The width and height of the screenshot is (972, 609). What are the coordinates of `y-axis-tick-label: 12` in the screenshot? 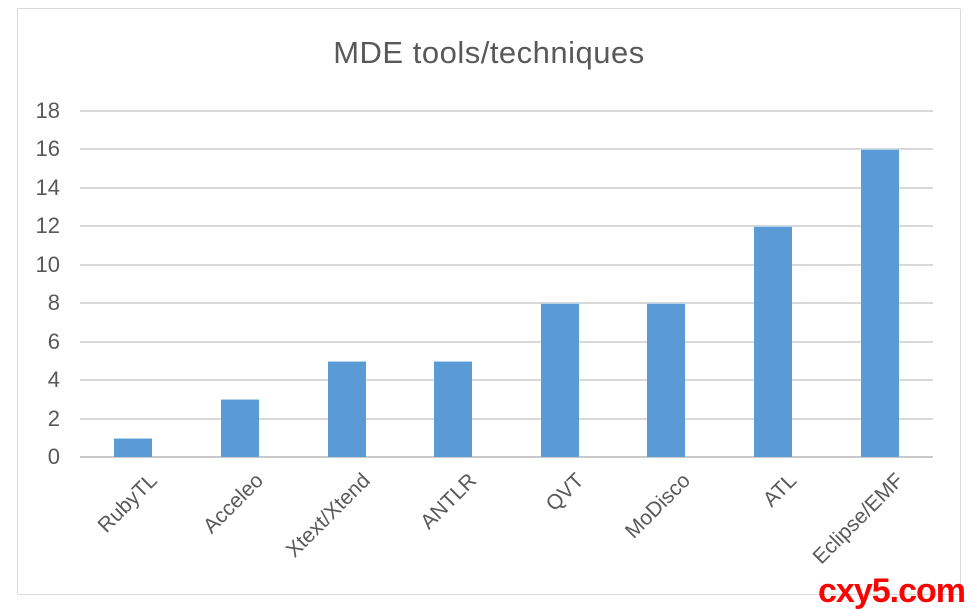 It's located at (47, 226).